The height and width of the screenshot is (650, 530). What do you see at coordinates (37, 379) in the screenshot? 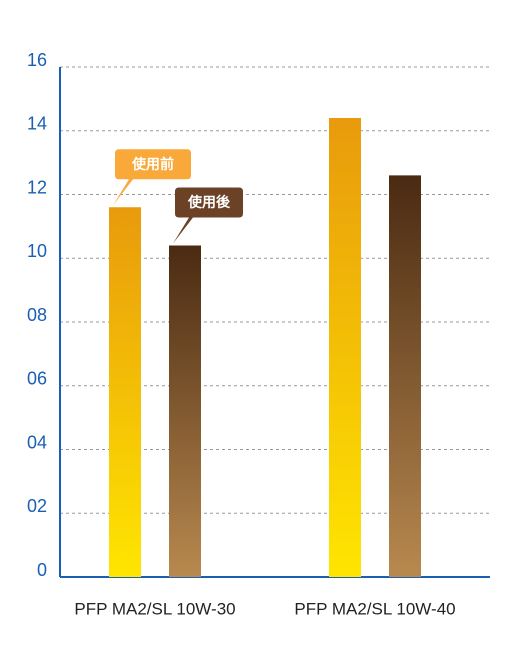
I see `y-tick-label: 06` at bounding box center [37, 379].